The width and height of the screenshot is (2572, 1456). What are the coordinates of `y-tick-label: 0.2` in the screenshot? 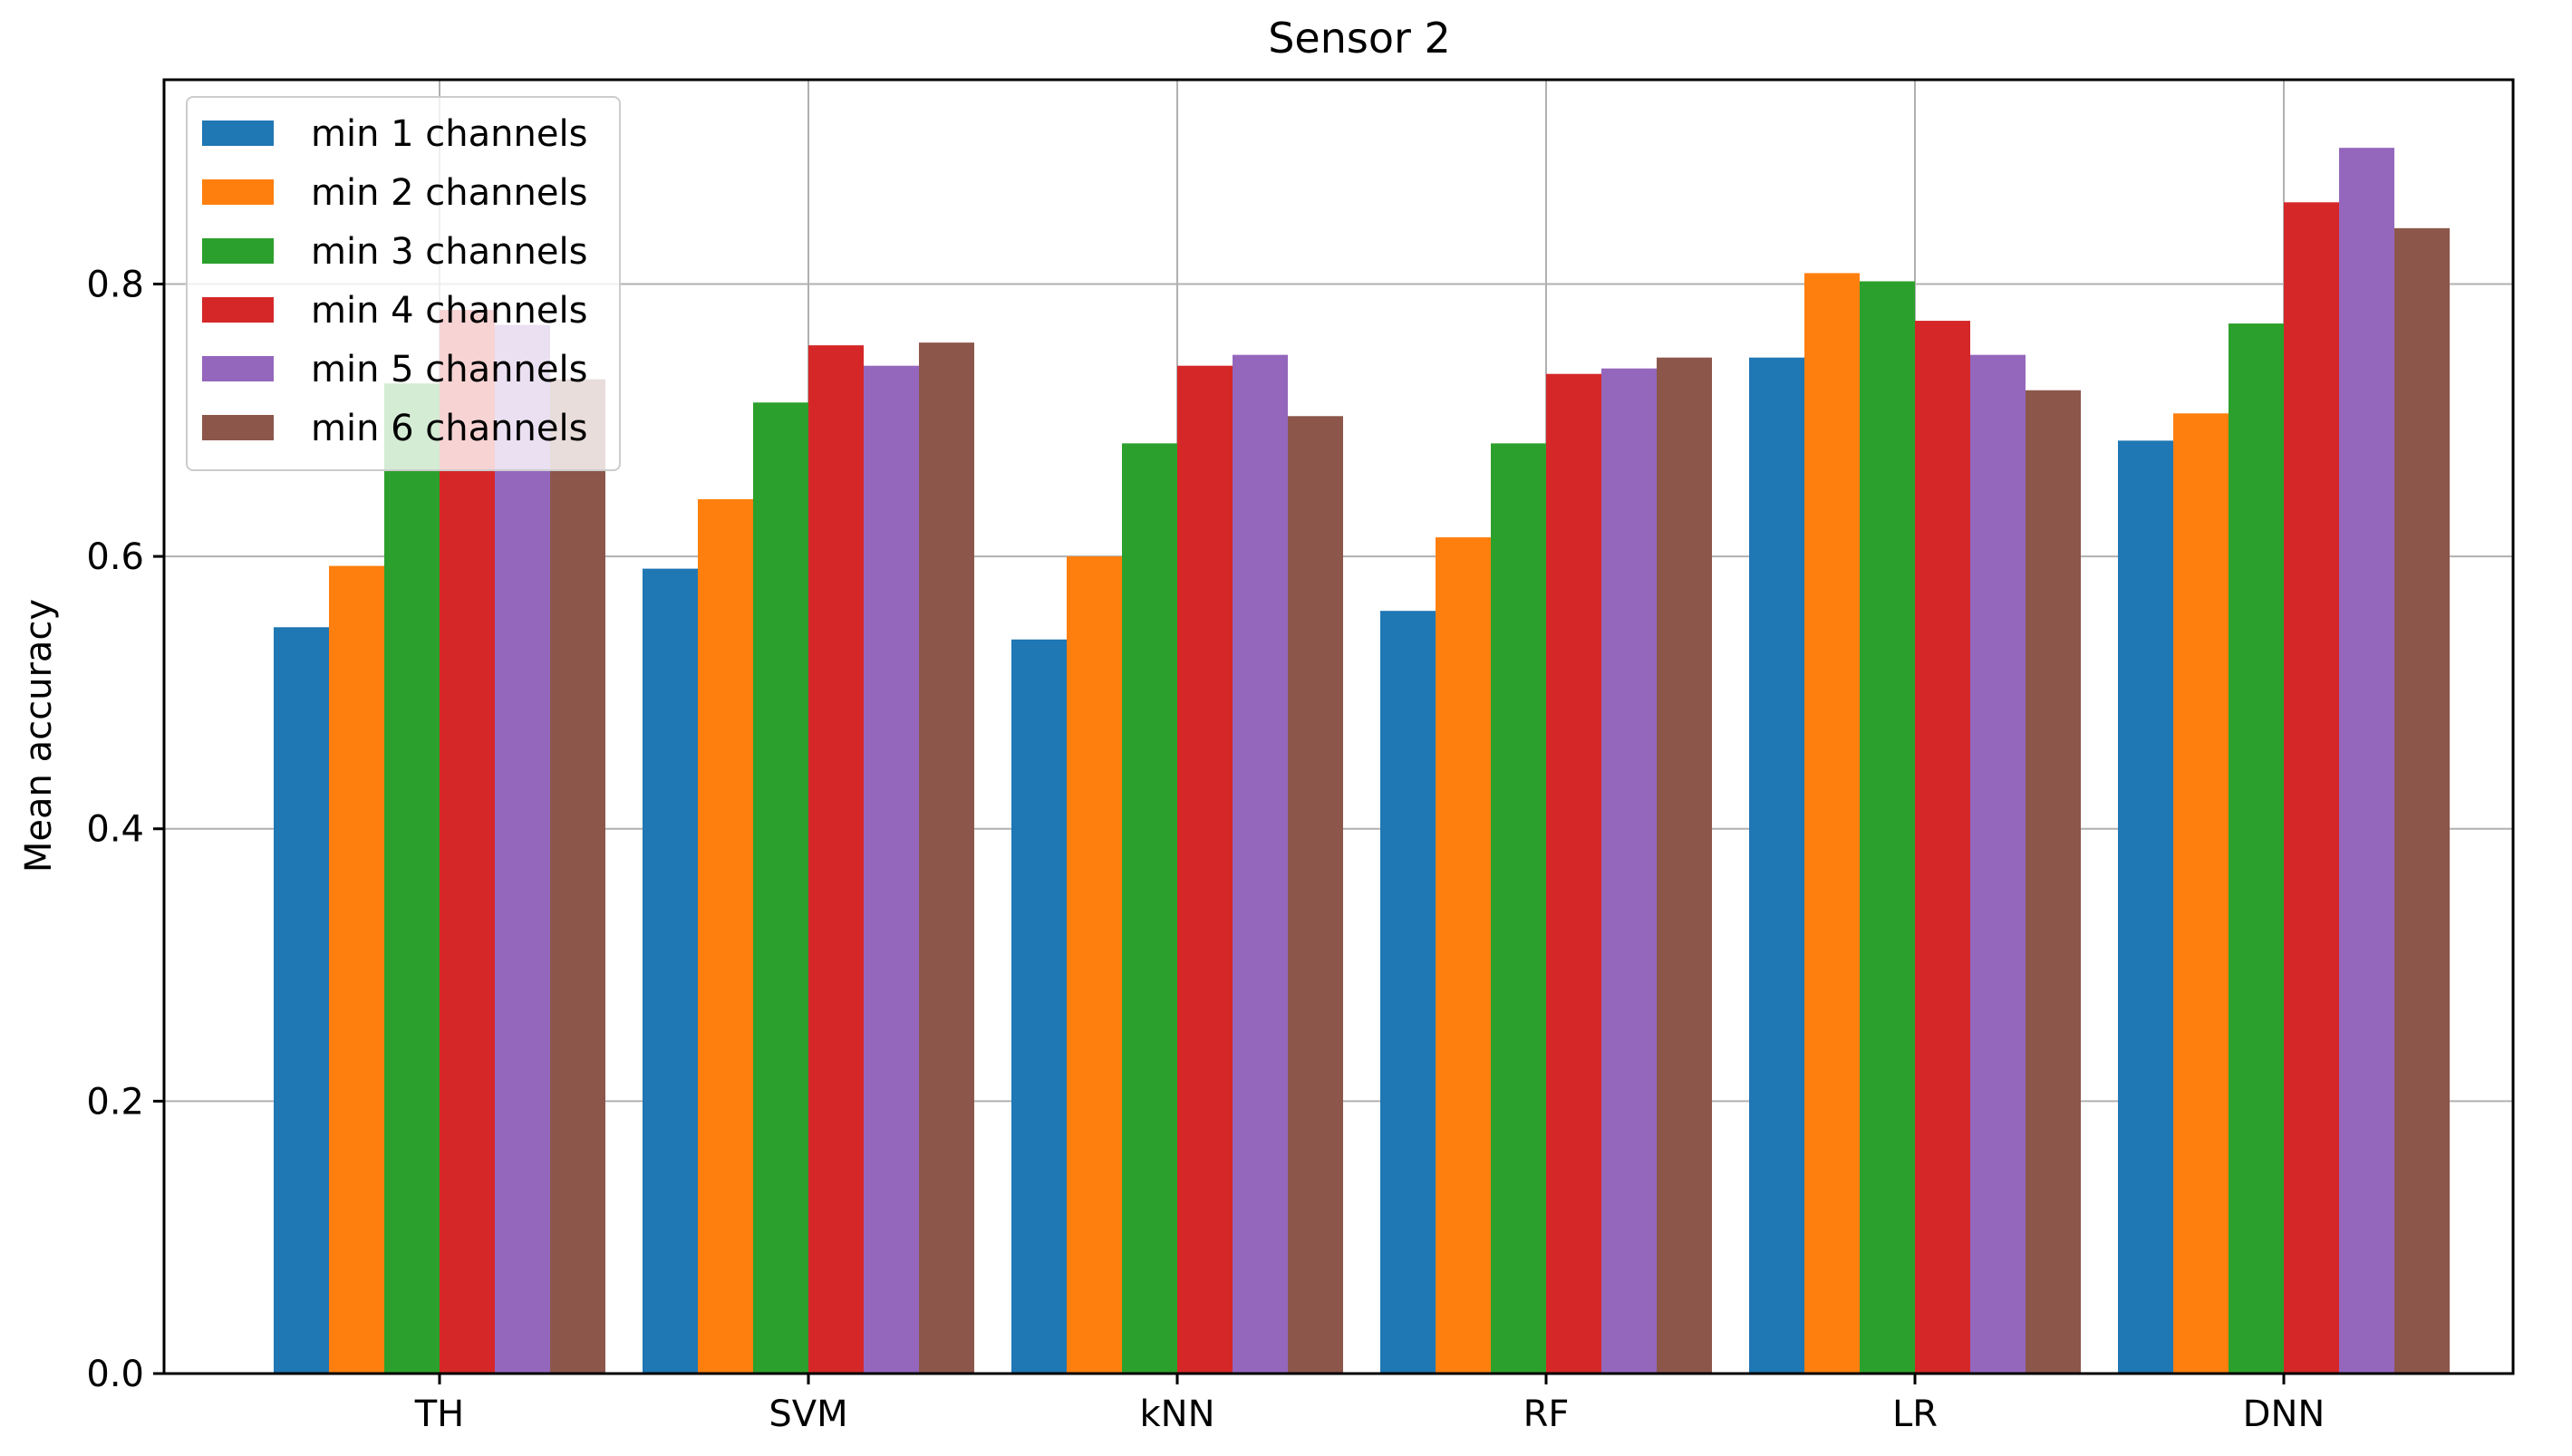 It's located at (115, 1102).